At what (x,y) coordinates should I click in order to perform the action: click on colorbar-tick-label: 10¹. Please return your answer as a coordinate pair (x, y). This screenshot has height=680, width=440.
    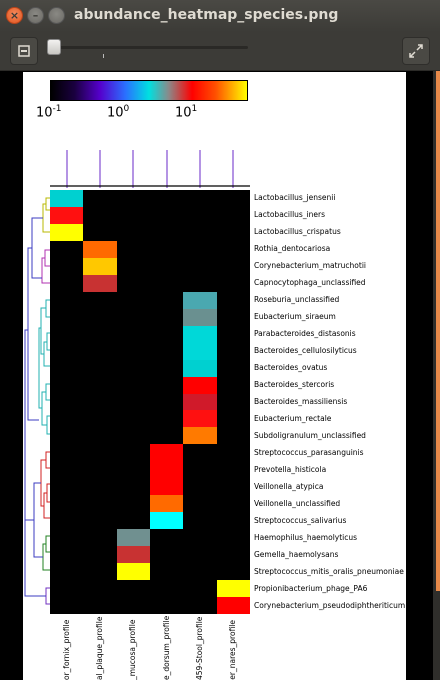
    Looking at the image, I should click on (186, 112).